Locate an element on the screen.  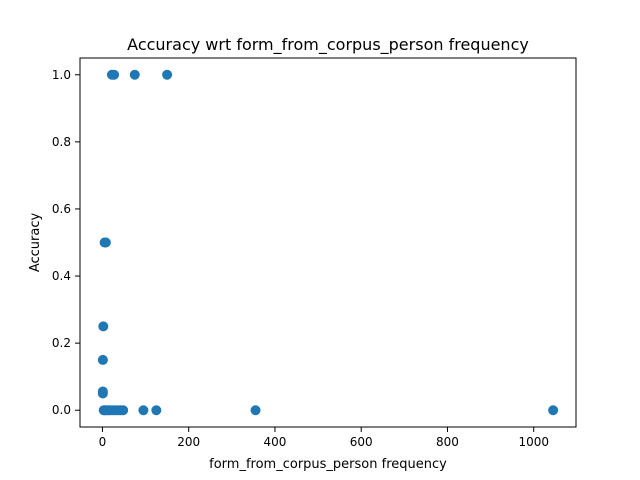
x-axis-ticks: 0 200 400 600 800 1000 is located at coordinates (324, 438).